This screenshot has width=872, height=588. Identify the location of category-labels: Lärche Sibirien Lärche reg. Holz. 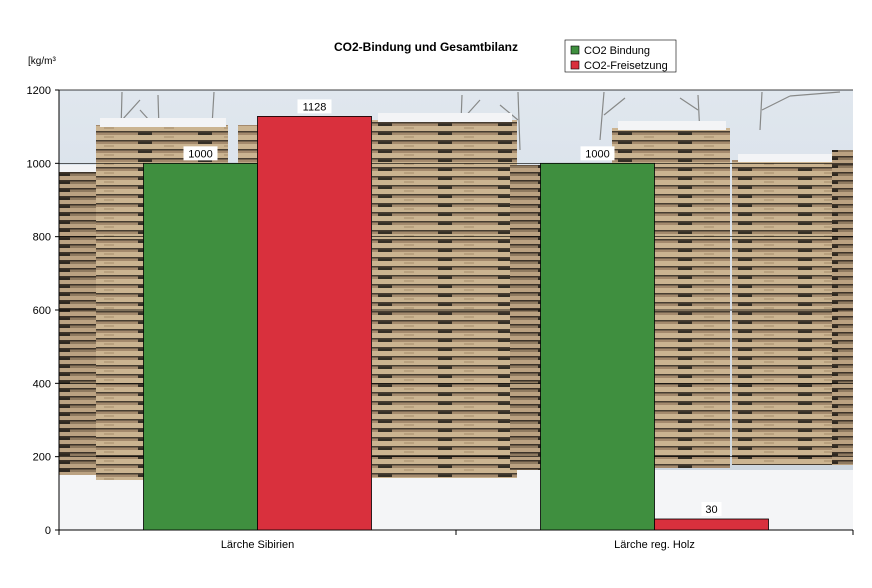
(456, 540).